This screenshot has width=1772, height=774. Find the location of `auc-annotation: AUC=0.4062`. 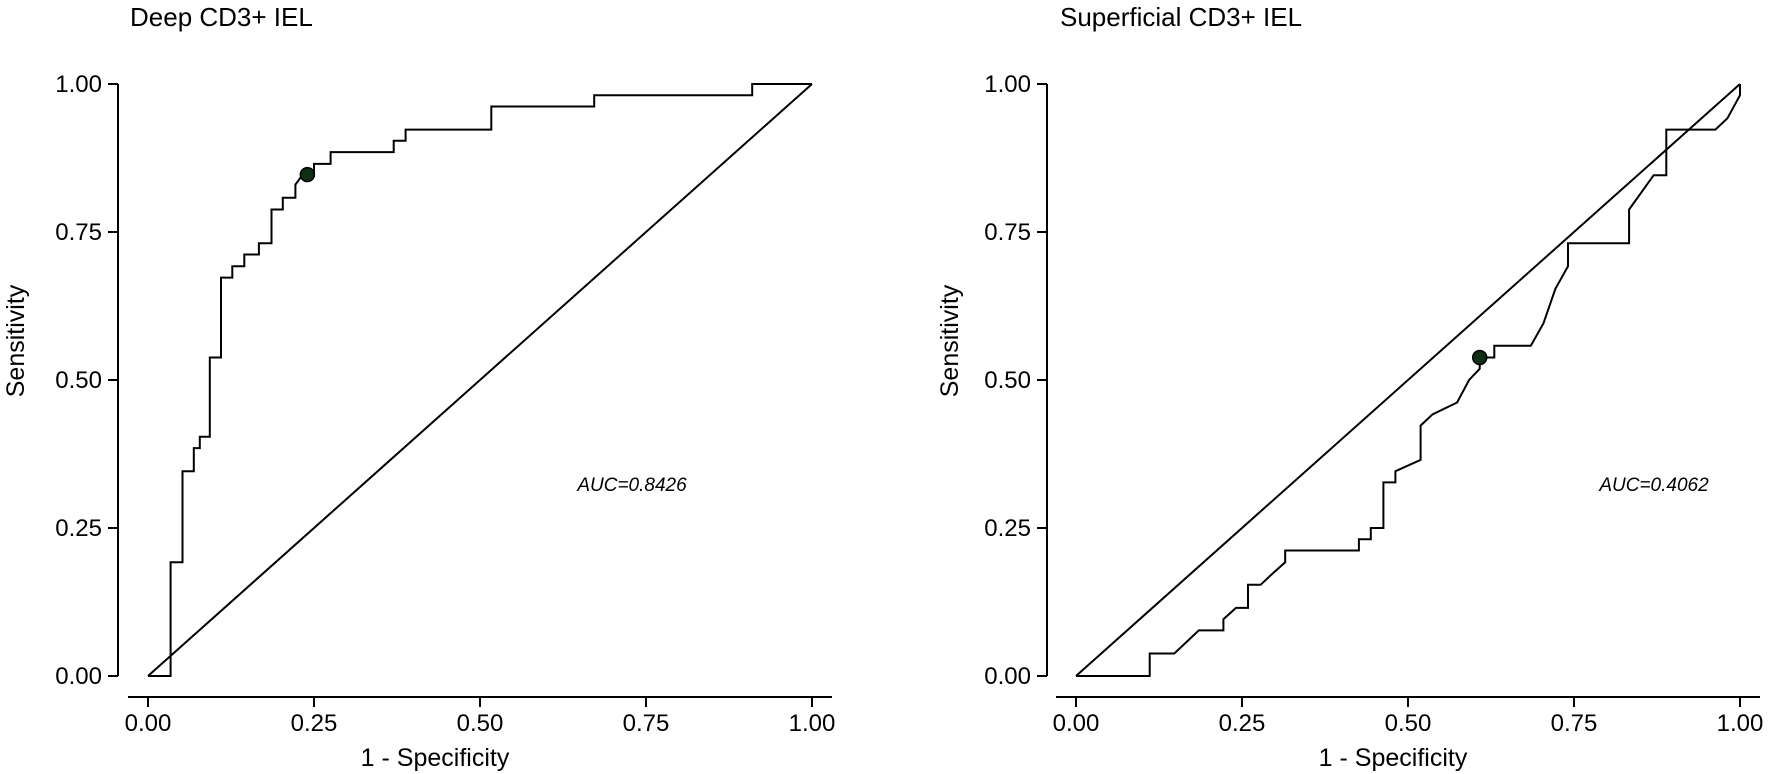

auc-annotation: AUC=0.4062 is located at coordinates (1653, 485).